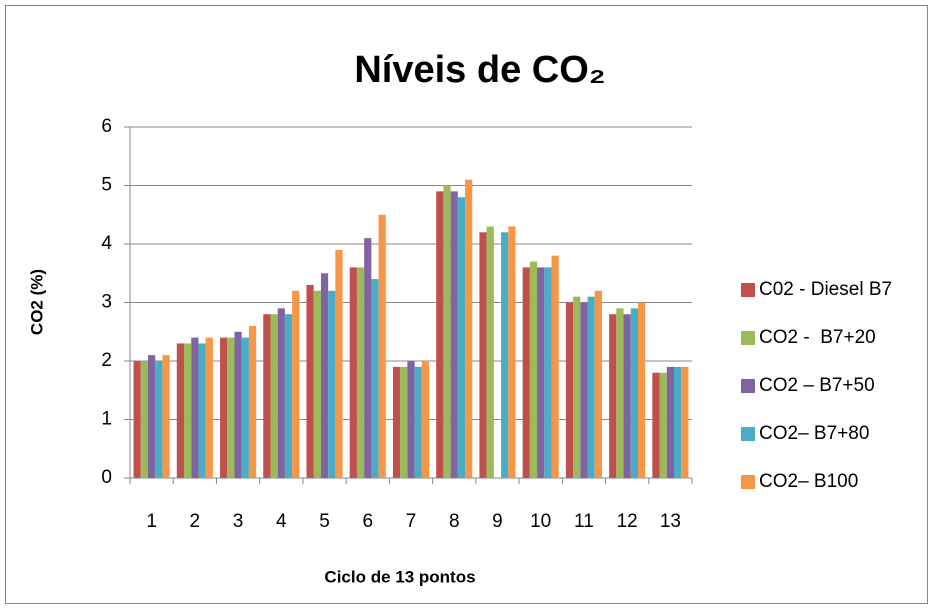  What do you see at coordinates (36, 302) in the screenshot?
I see `y-axis-title: CO2 (%)` at bounding box center [36, 302].